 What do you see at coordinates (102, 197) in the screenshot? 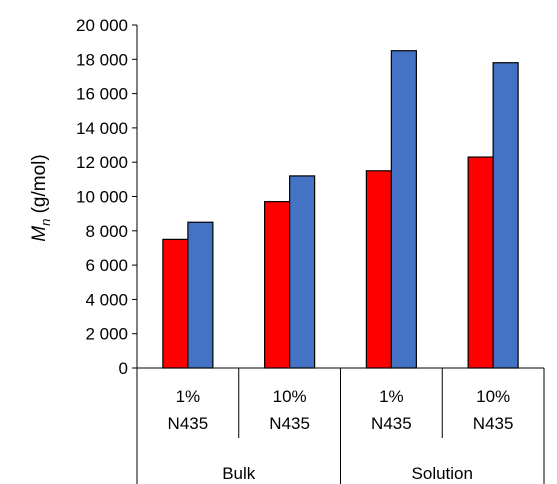
I see `y-tick-label: 10 000` at bounding box center [102, 197].